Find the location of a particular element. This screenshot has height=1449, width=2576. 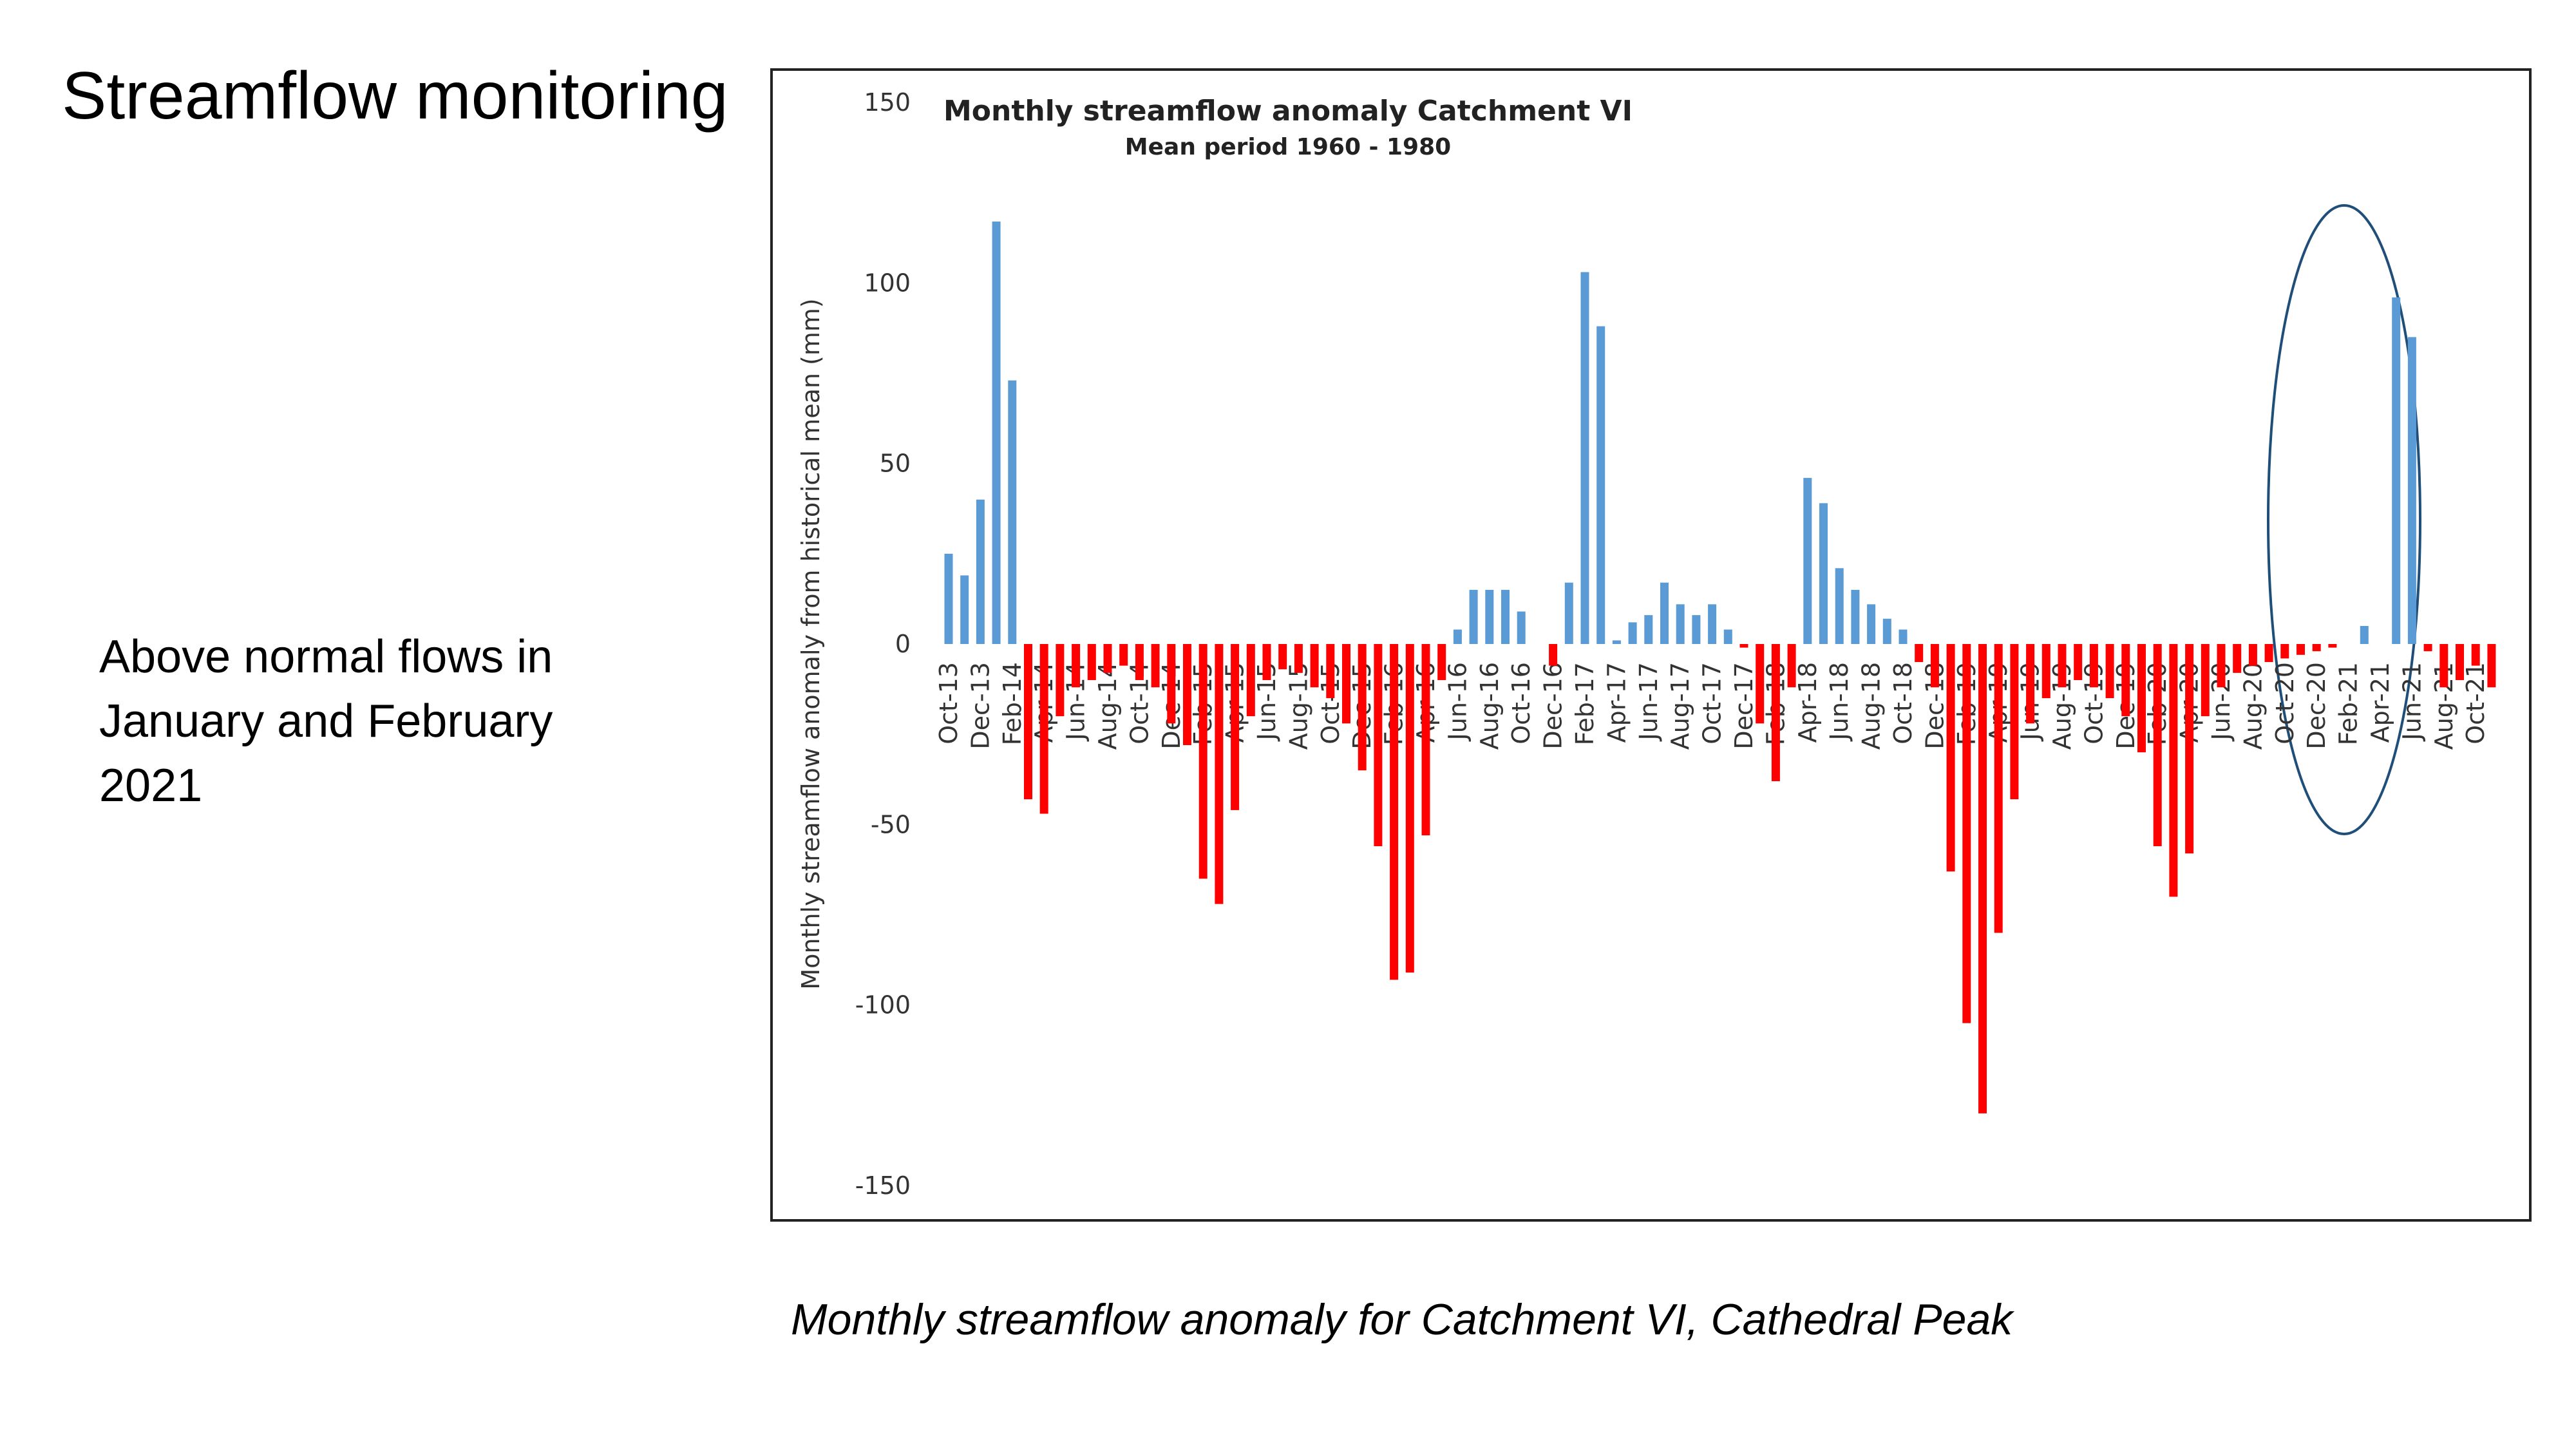

y-tick-label: -50 is located at coordinates (891, 824).